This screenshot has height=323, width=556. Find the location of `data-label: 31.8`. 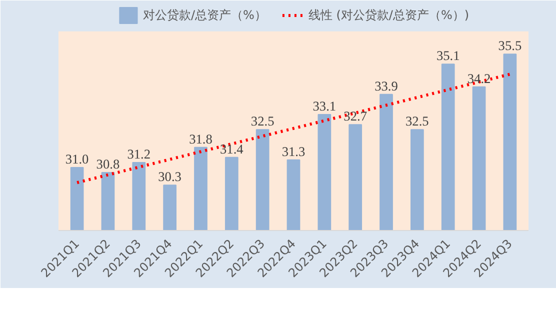

data-label: 31.8 is located at coordinates (201, 138).